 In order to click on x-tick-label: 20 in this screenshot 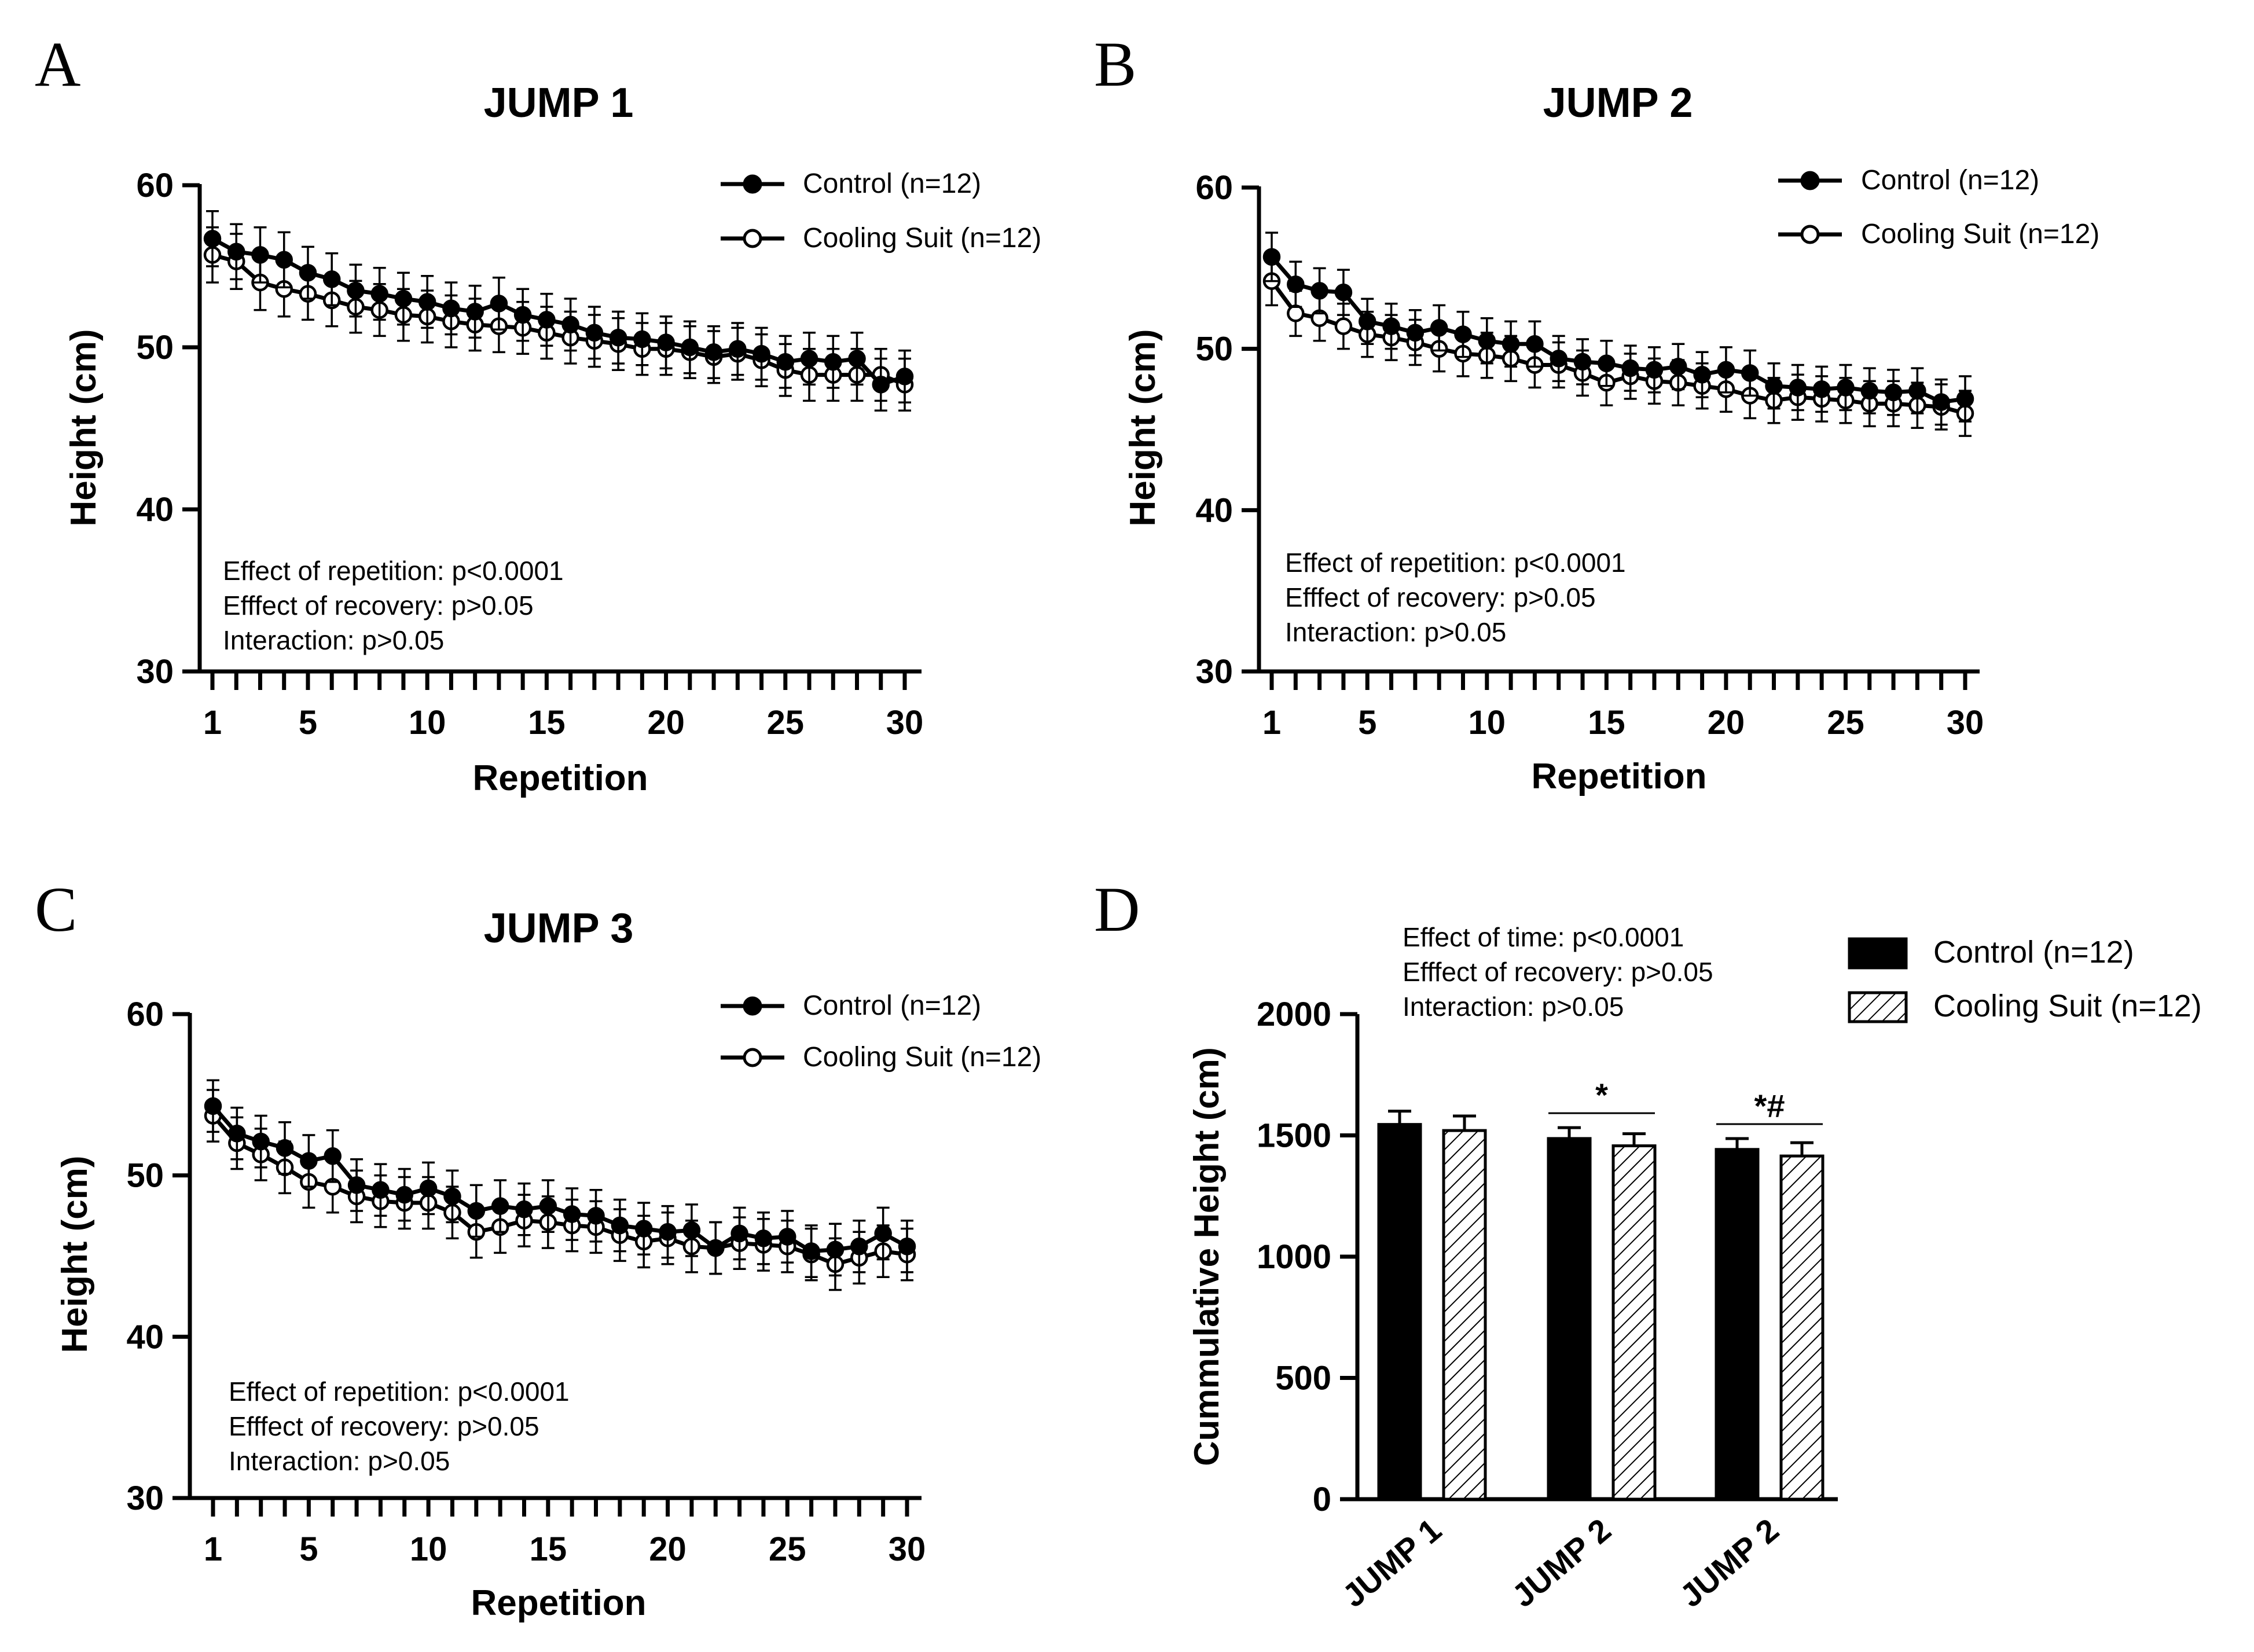, I will do `click(666, 722)`.